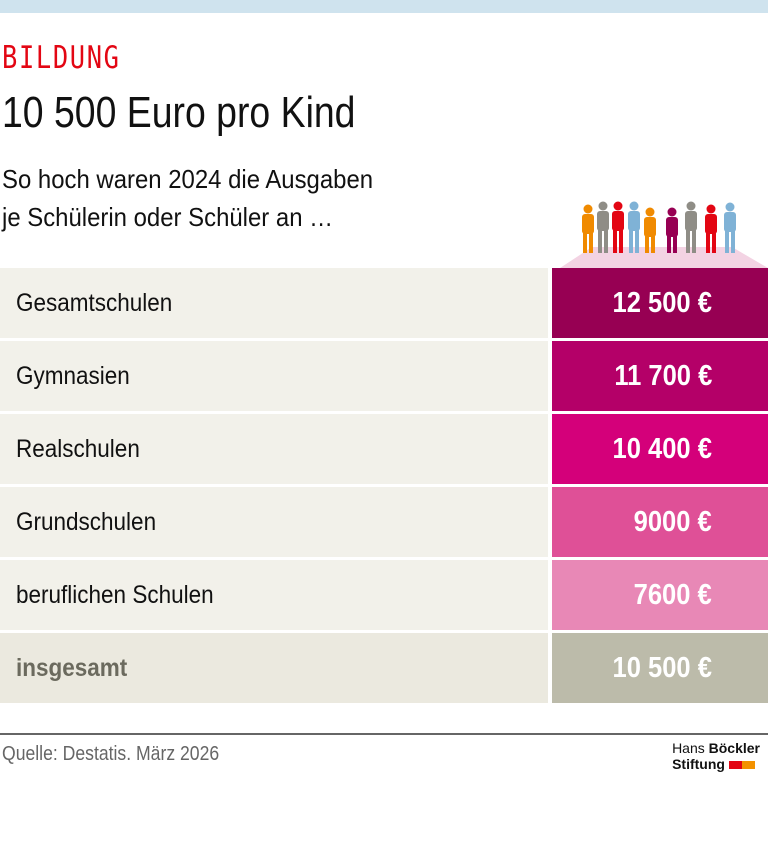 This screenshot has width=768, height=866. What do you see at coordinates (274, 303) in the screenshot?
I see `row-label: Gesamtschulen` at bounding box center [274, 303].